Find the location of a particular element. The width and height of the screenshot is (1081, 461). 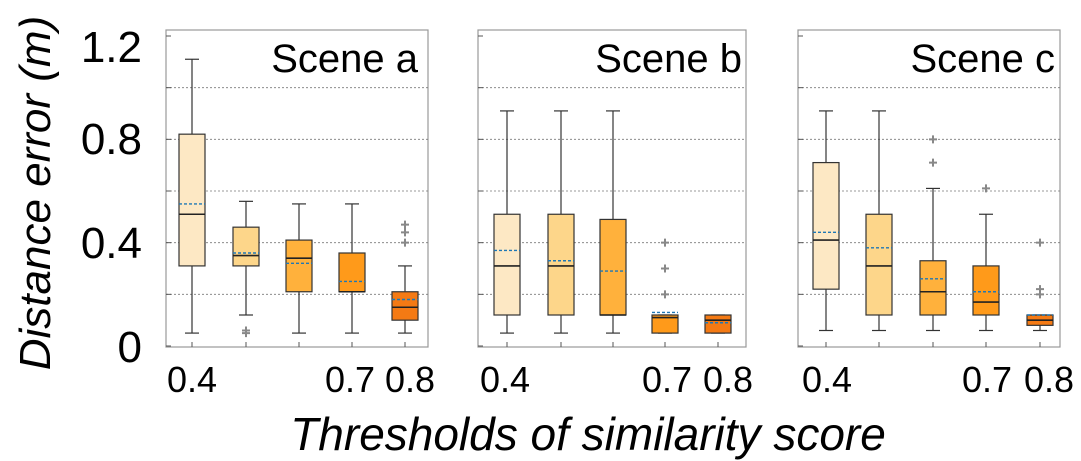

y-tick-label-0: 0 is located at coordinates (130, 347).